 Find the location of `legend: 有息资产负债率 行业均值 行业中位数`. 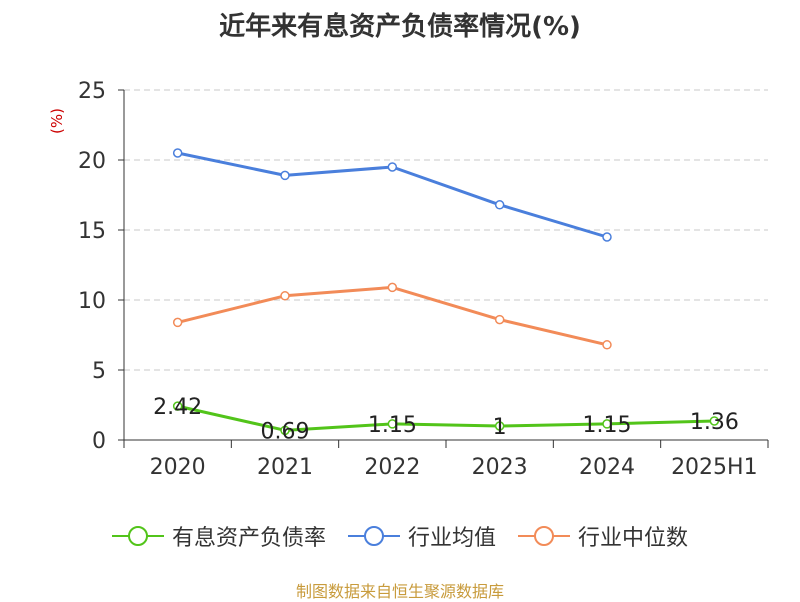

legend: 有息资产负债率 行业均值 行业中位数 is located at coordinates (400, 536).